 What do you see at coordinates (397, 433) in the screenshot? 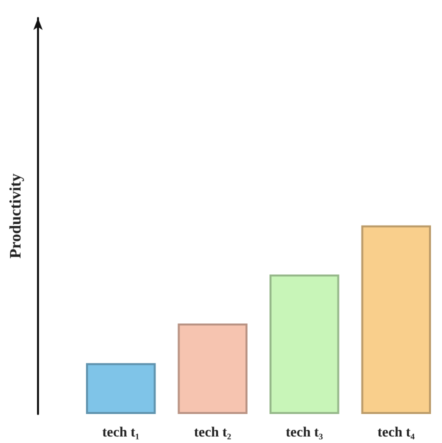
I see `x-tick-label: tech t₄` at bounding box center [397, 433].